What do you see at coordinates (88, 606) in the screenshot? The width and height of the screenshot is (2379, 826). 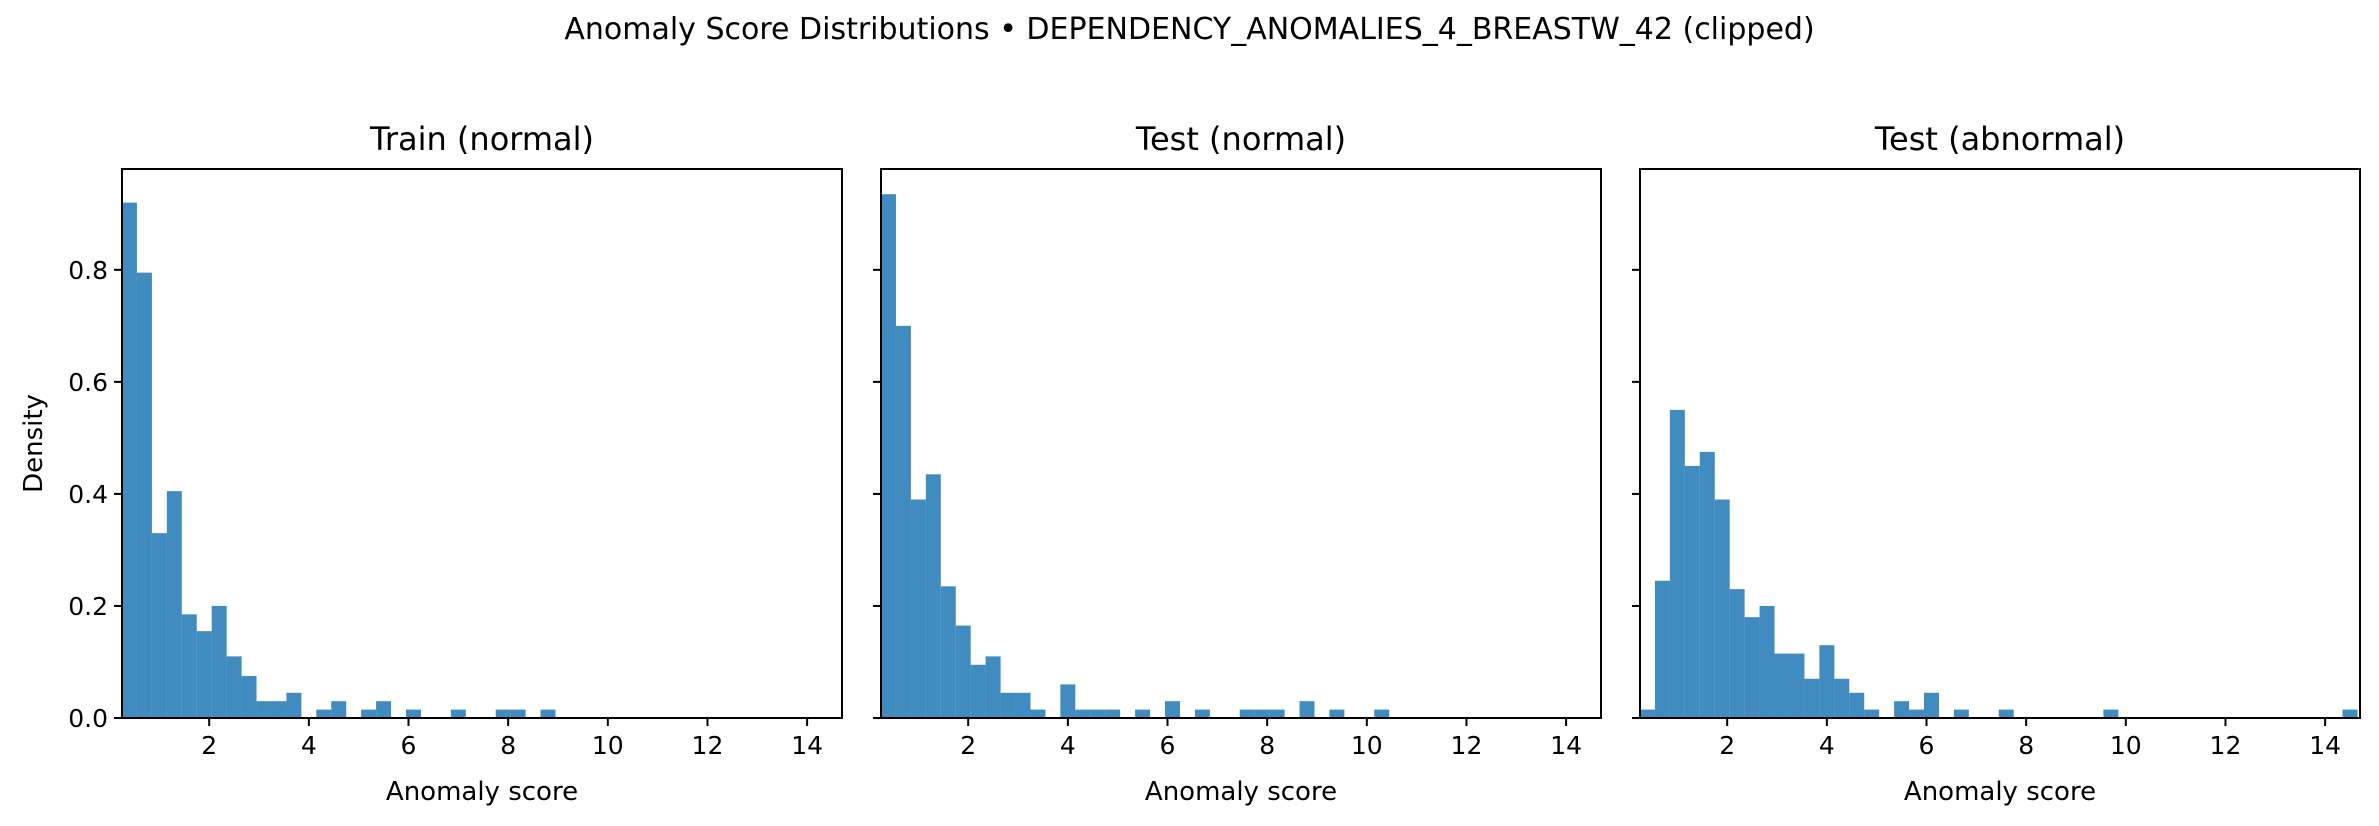 I see `y-tick-label: 0.2` at bounding box center [88, 606].